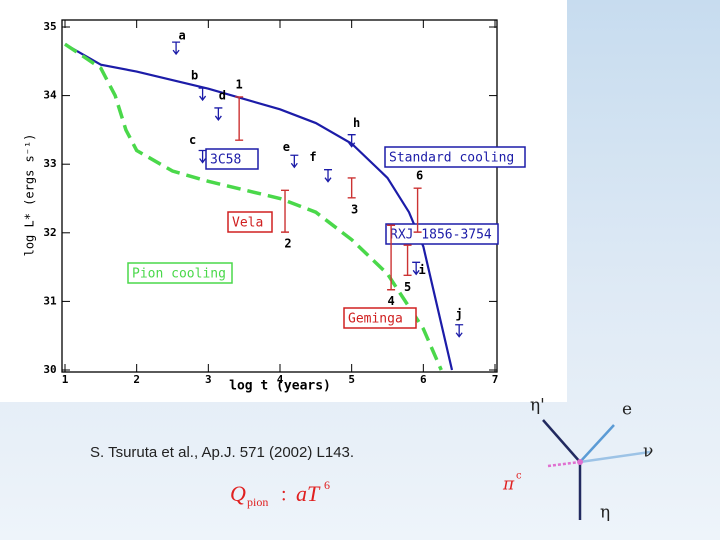  What do you see at coordinates (312, 157) in the screenshot?
I see `upper-limit-label: f` at bounding box center [312, 157].